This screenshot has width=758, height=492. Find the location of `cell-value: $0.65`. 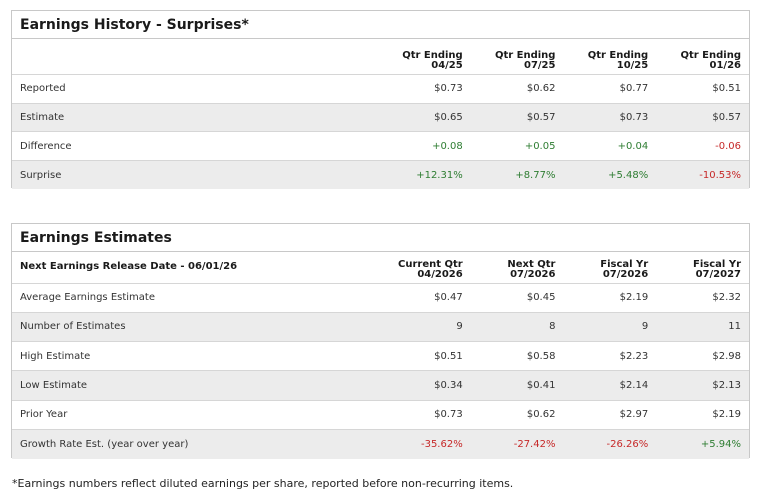

cell-value: $0.65 is located at coordinates (448, 117).